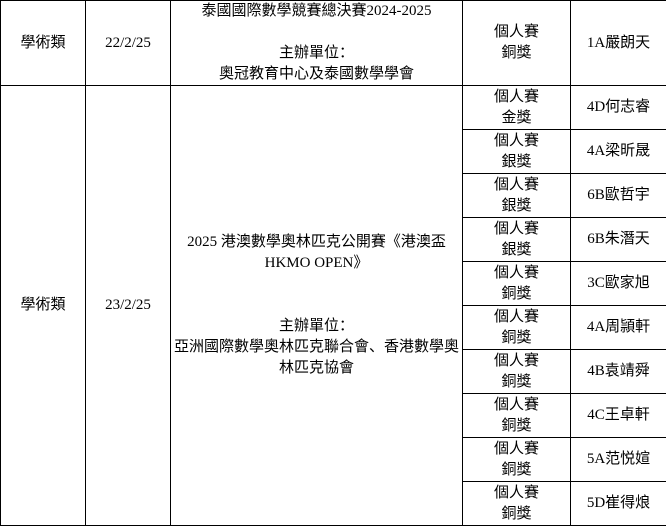 The width and height of the screenshot is (666, 526). Describe the element at coordinates (618, 284) in the screenshot. I see `student-cell: 3C歐家旭` at that location.